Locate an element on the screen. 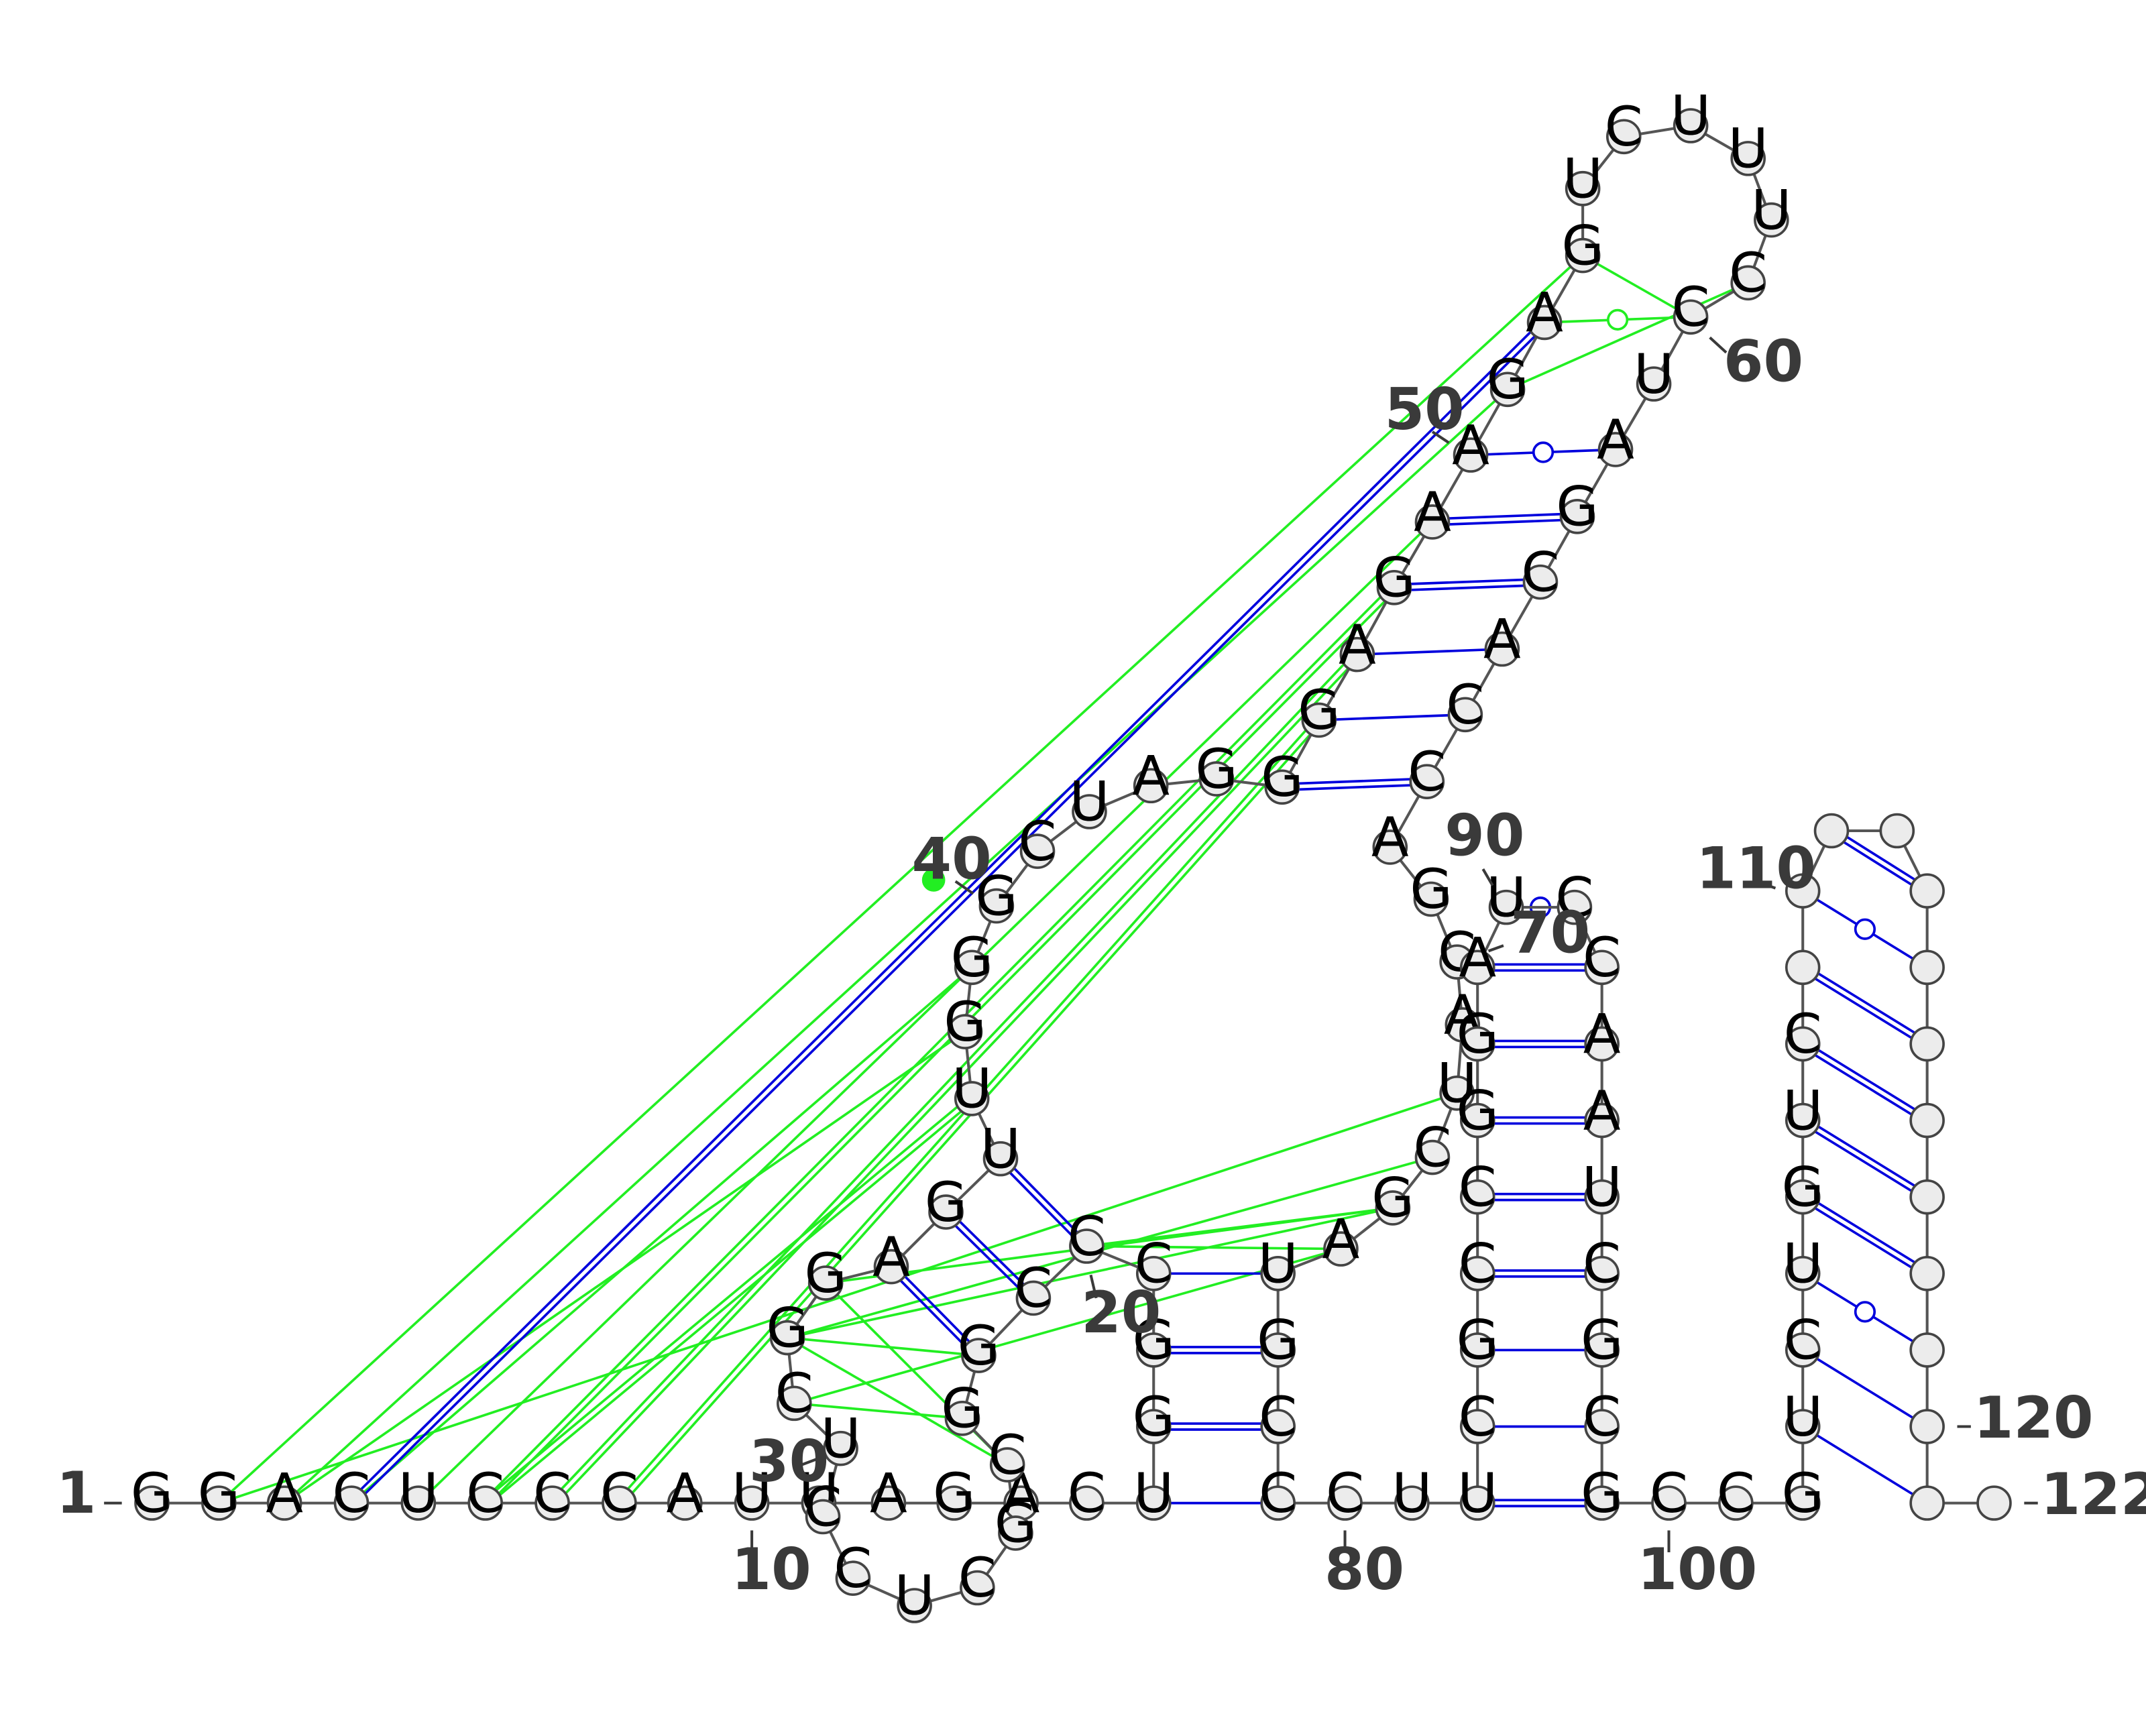 The height and width of the screenshot is (1736, 2146). nucleotide-89: A is located at coordinates (1477, 958).